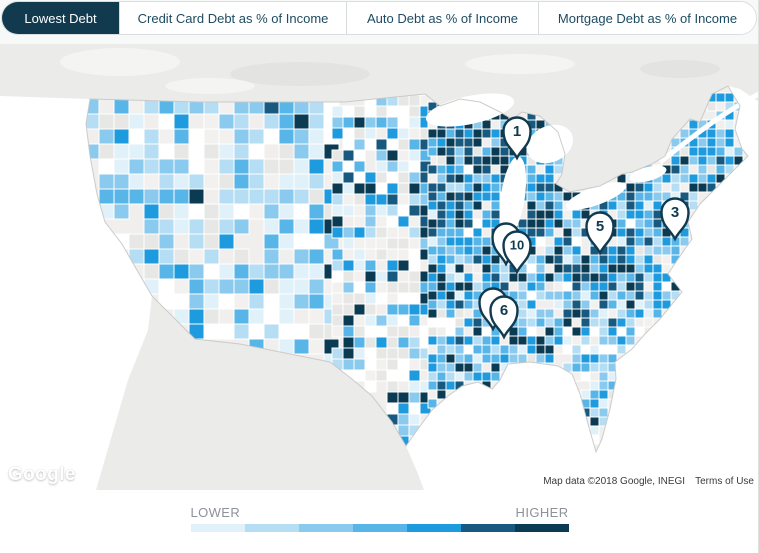 This screenshot has width=759, height=553. What do you see at coordinates (708, 127) in the screenshot?
I see `st-lawrence-river` at bounding box center [708, 127].